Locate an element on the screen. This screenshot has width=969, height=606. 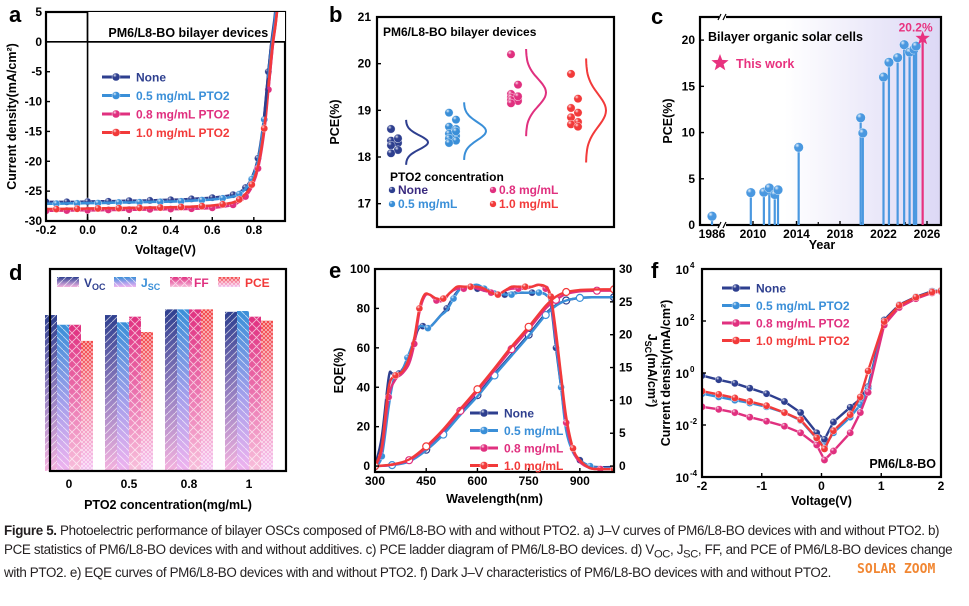
x-tick-label: 0.5 is located at coordinates (129, 484).